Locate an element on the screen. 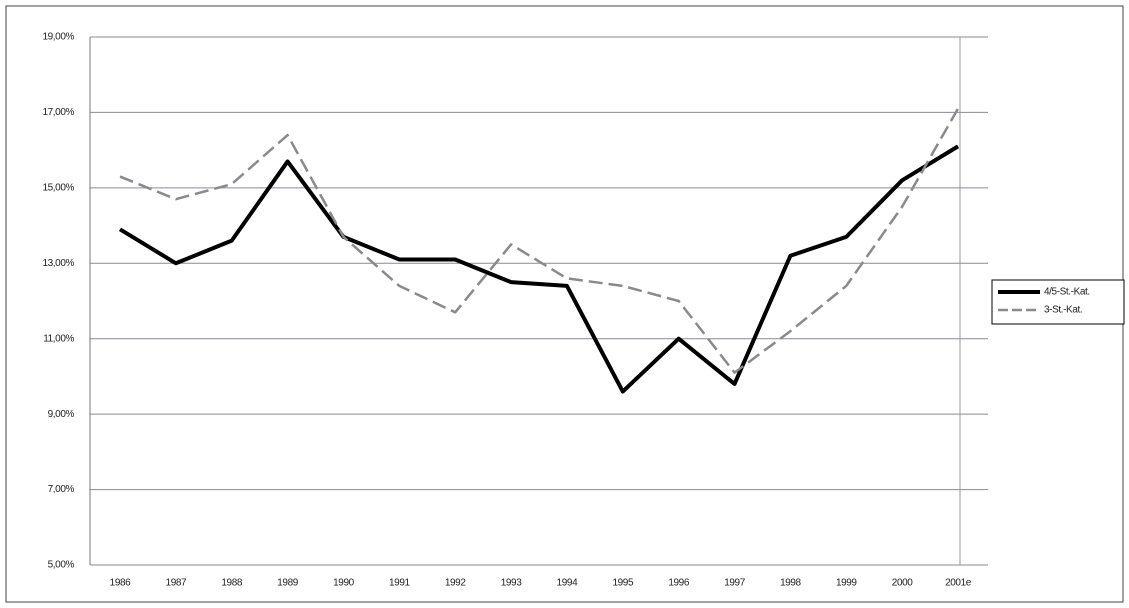 The image size is (1129, 608). y-tick-label: 15,00% is located at coordinates (58, 187).